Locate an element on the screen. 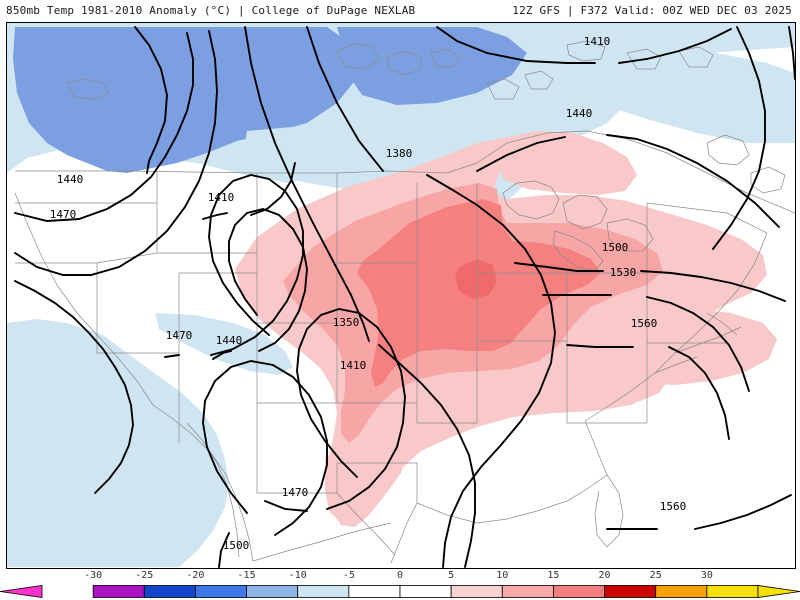 This screenshot has height=600, width=800. colorbar-under-arrow is located at coordinates (21, 591).